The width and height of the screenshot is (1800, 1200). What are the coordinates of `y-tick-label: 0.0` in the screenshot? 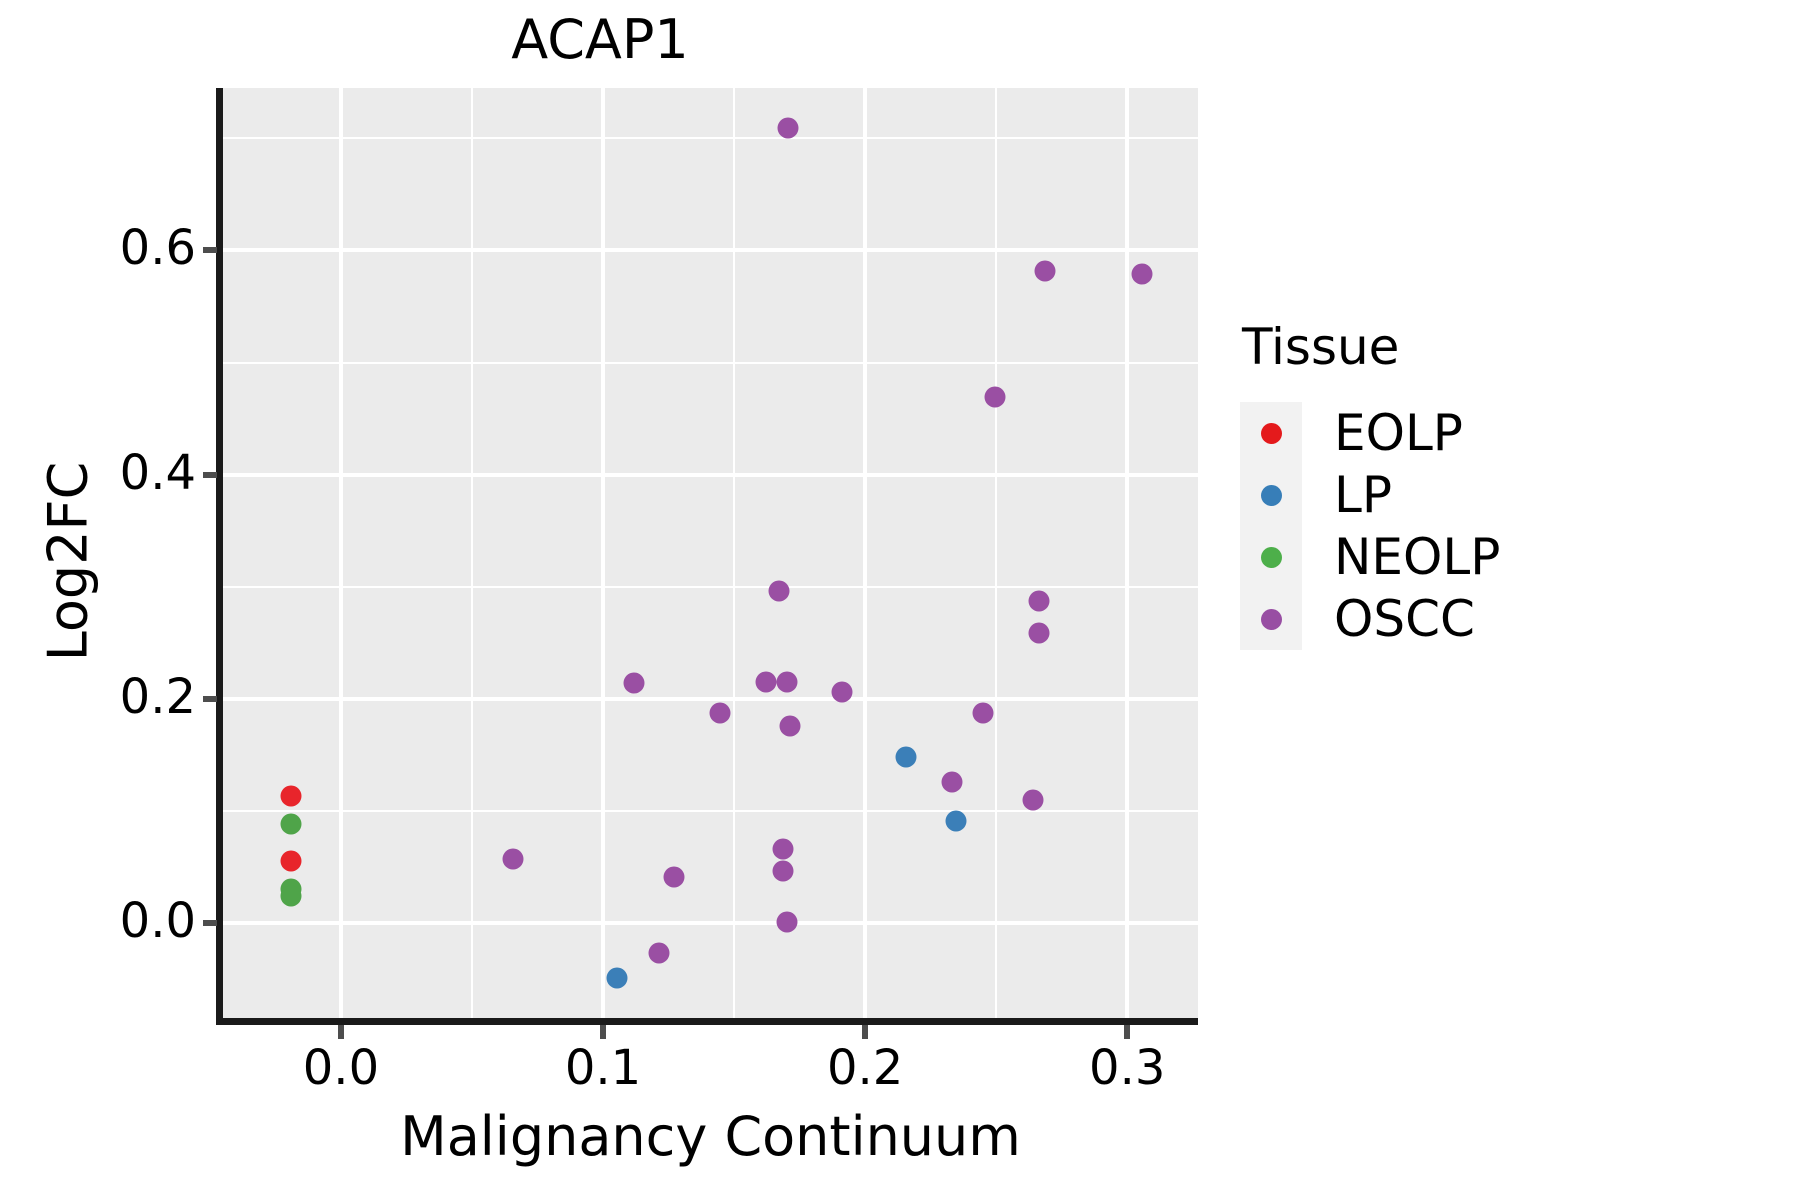 It's located at (157, 920).